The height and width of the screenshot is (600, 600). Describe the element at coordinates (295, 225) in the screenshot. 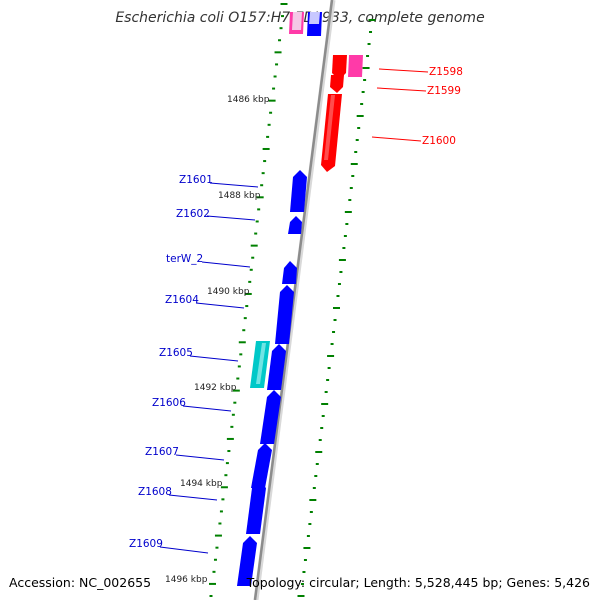

I see `gene-z1602` at that location.